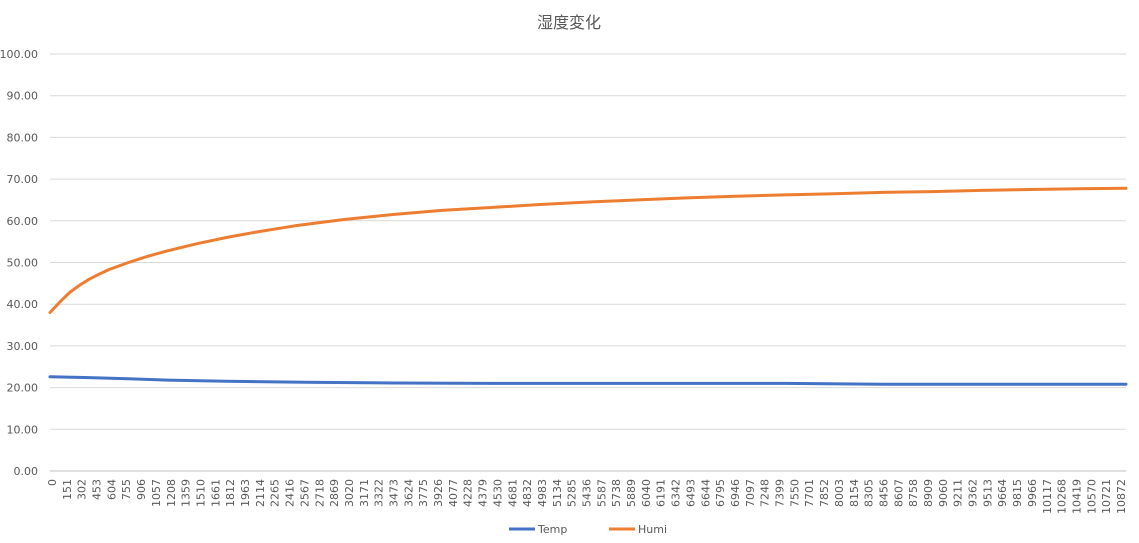 The width and height of the screenshot is (1139, 543). I want to click on y-tick-label: 70.00, so click(23, 179).